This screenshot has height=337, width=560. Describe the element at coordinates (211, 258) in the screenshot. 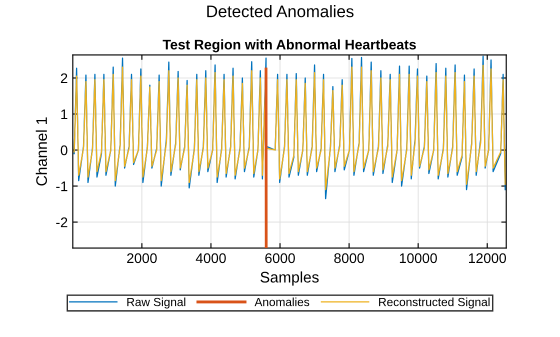

I see `x-tick-label: 4000` at that location.